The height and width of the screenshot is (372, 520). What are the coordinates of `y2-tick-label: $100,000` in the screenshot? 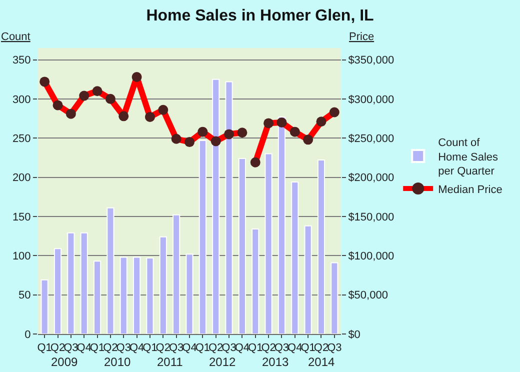 It's located at (371, 256).